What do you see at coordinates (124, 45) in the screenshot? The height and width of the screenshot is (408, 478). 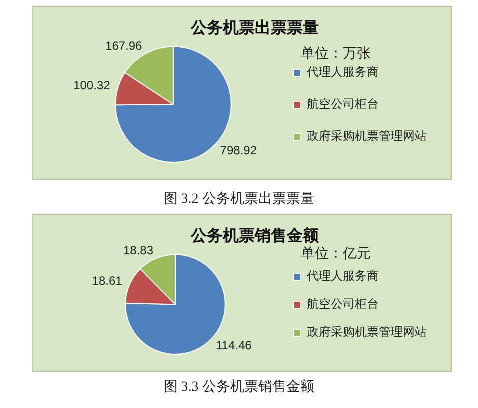 I see `data-label: 167.96` at bounding box center [124, 45].